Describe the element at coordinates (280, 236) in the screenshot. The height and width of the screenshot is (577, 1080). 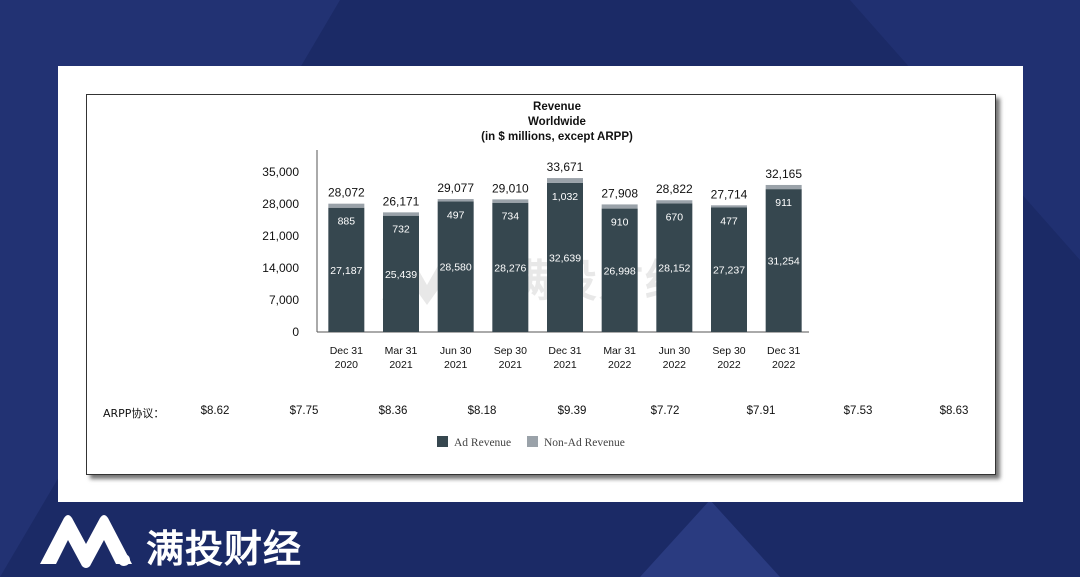
I see `y-tick-label: 21,000` at that location.